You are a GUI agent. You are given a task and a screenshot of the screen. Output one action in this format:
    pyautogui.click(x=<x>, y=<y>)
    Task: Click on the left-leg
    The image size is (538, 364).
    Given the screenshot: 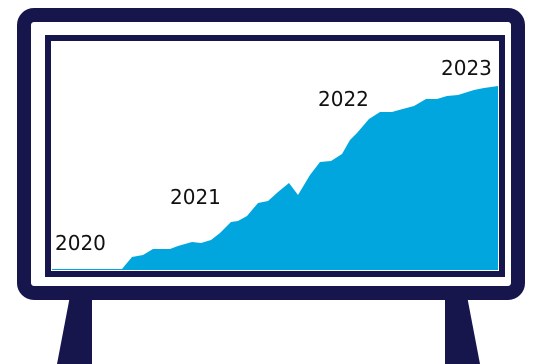 What is the action you would take?
    pyautogui.click(x=74, y=330)
    